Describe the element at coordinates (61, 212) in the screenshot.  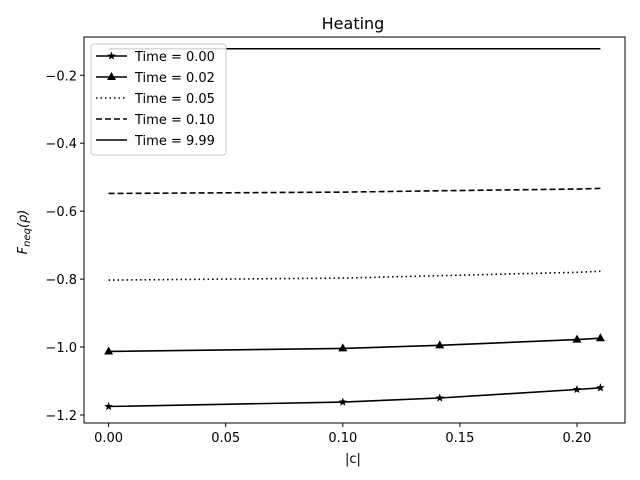
I see `y-tick-label: −0.6` at that location.